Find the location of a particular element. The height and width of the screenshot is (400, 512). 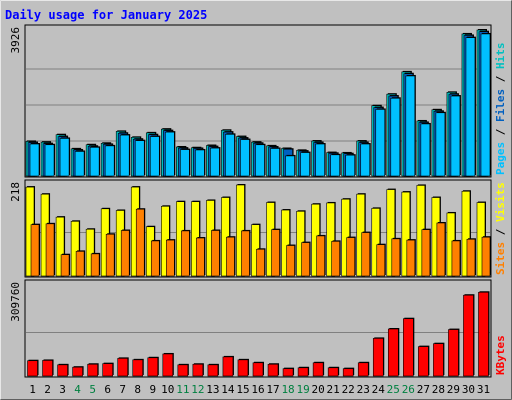

panel-visits-max-label: 218 is located at coordinates (15, 192).